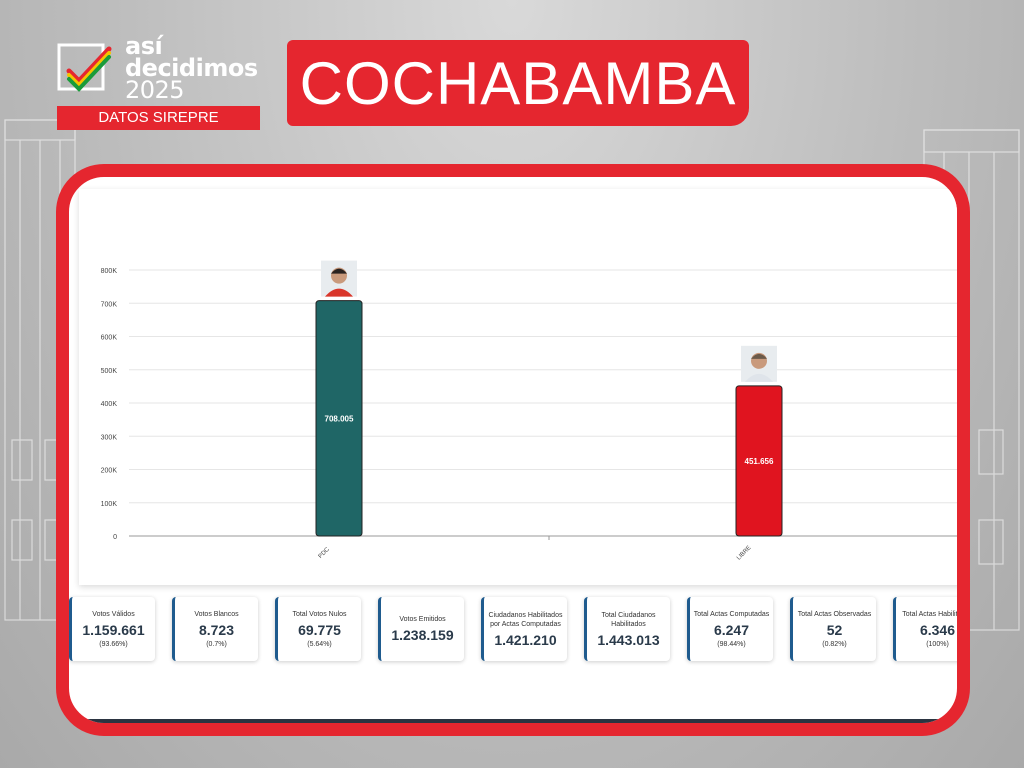 This screenshot has height=768, width=1024. I want to click on stat-percentage: (100%), so click(937, 644).